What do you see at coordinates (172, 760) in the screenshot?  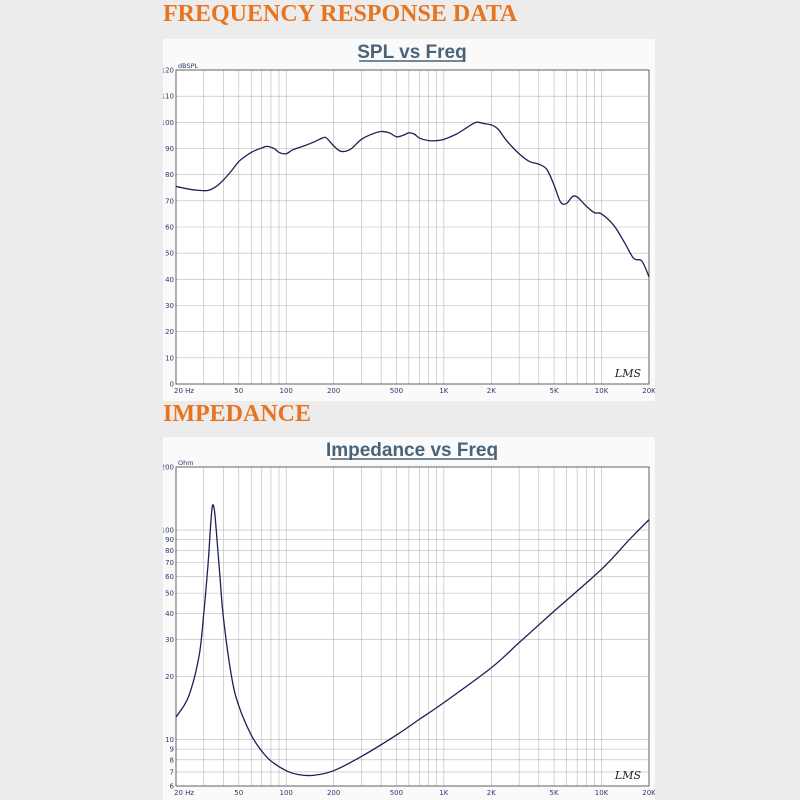 I see `y-tick-label: 8` at bounding box center [172, 760].